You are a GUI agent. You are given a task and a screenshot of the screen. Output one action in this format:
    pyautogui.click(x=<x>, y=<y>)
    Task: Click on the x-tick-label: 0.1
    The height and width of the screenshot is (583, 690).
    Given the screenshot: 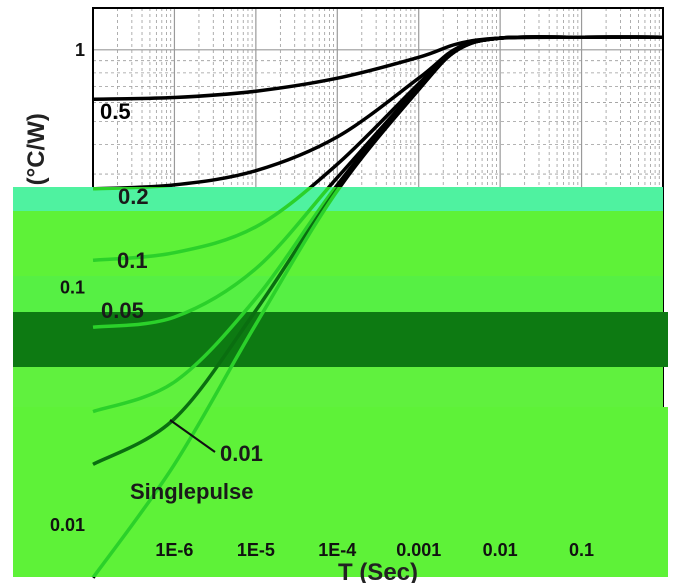 What is the action you would take?
    pyautogui.click(x=581, y=550)
    